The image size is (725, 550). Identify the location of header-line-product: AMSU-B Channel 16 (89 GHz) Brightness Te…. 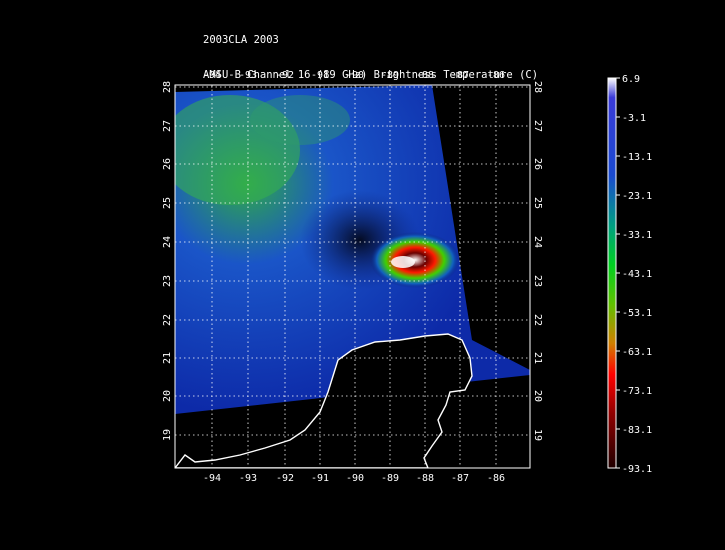
(371, 74).